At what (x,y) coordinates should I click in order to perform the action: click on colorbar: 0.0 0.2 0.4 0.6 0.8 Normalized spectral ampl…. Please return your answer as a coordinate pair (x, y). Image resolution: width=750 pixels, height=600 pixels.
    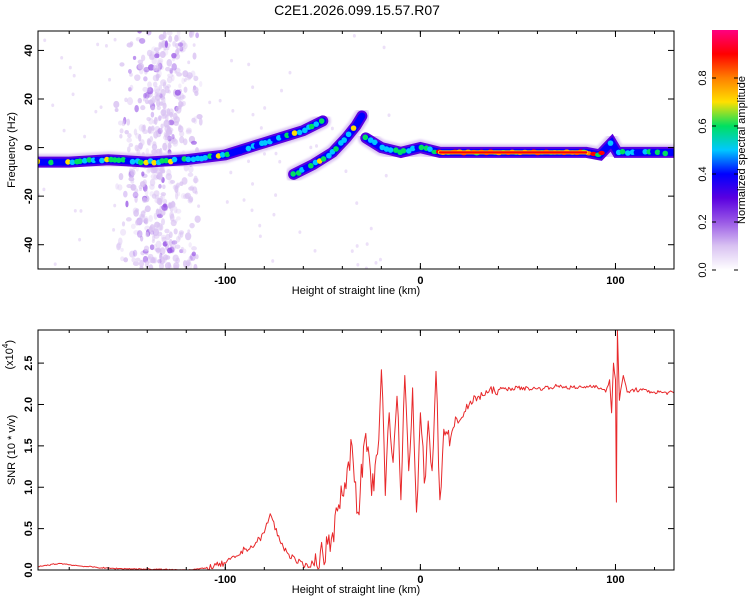
    Looking at the image, I should click on (722, 154).